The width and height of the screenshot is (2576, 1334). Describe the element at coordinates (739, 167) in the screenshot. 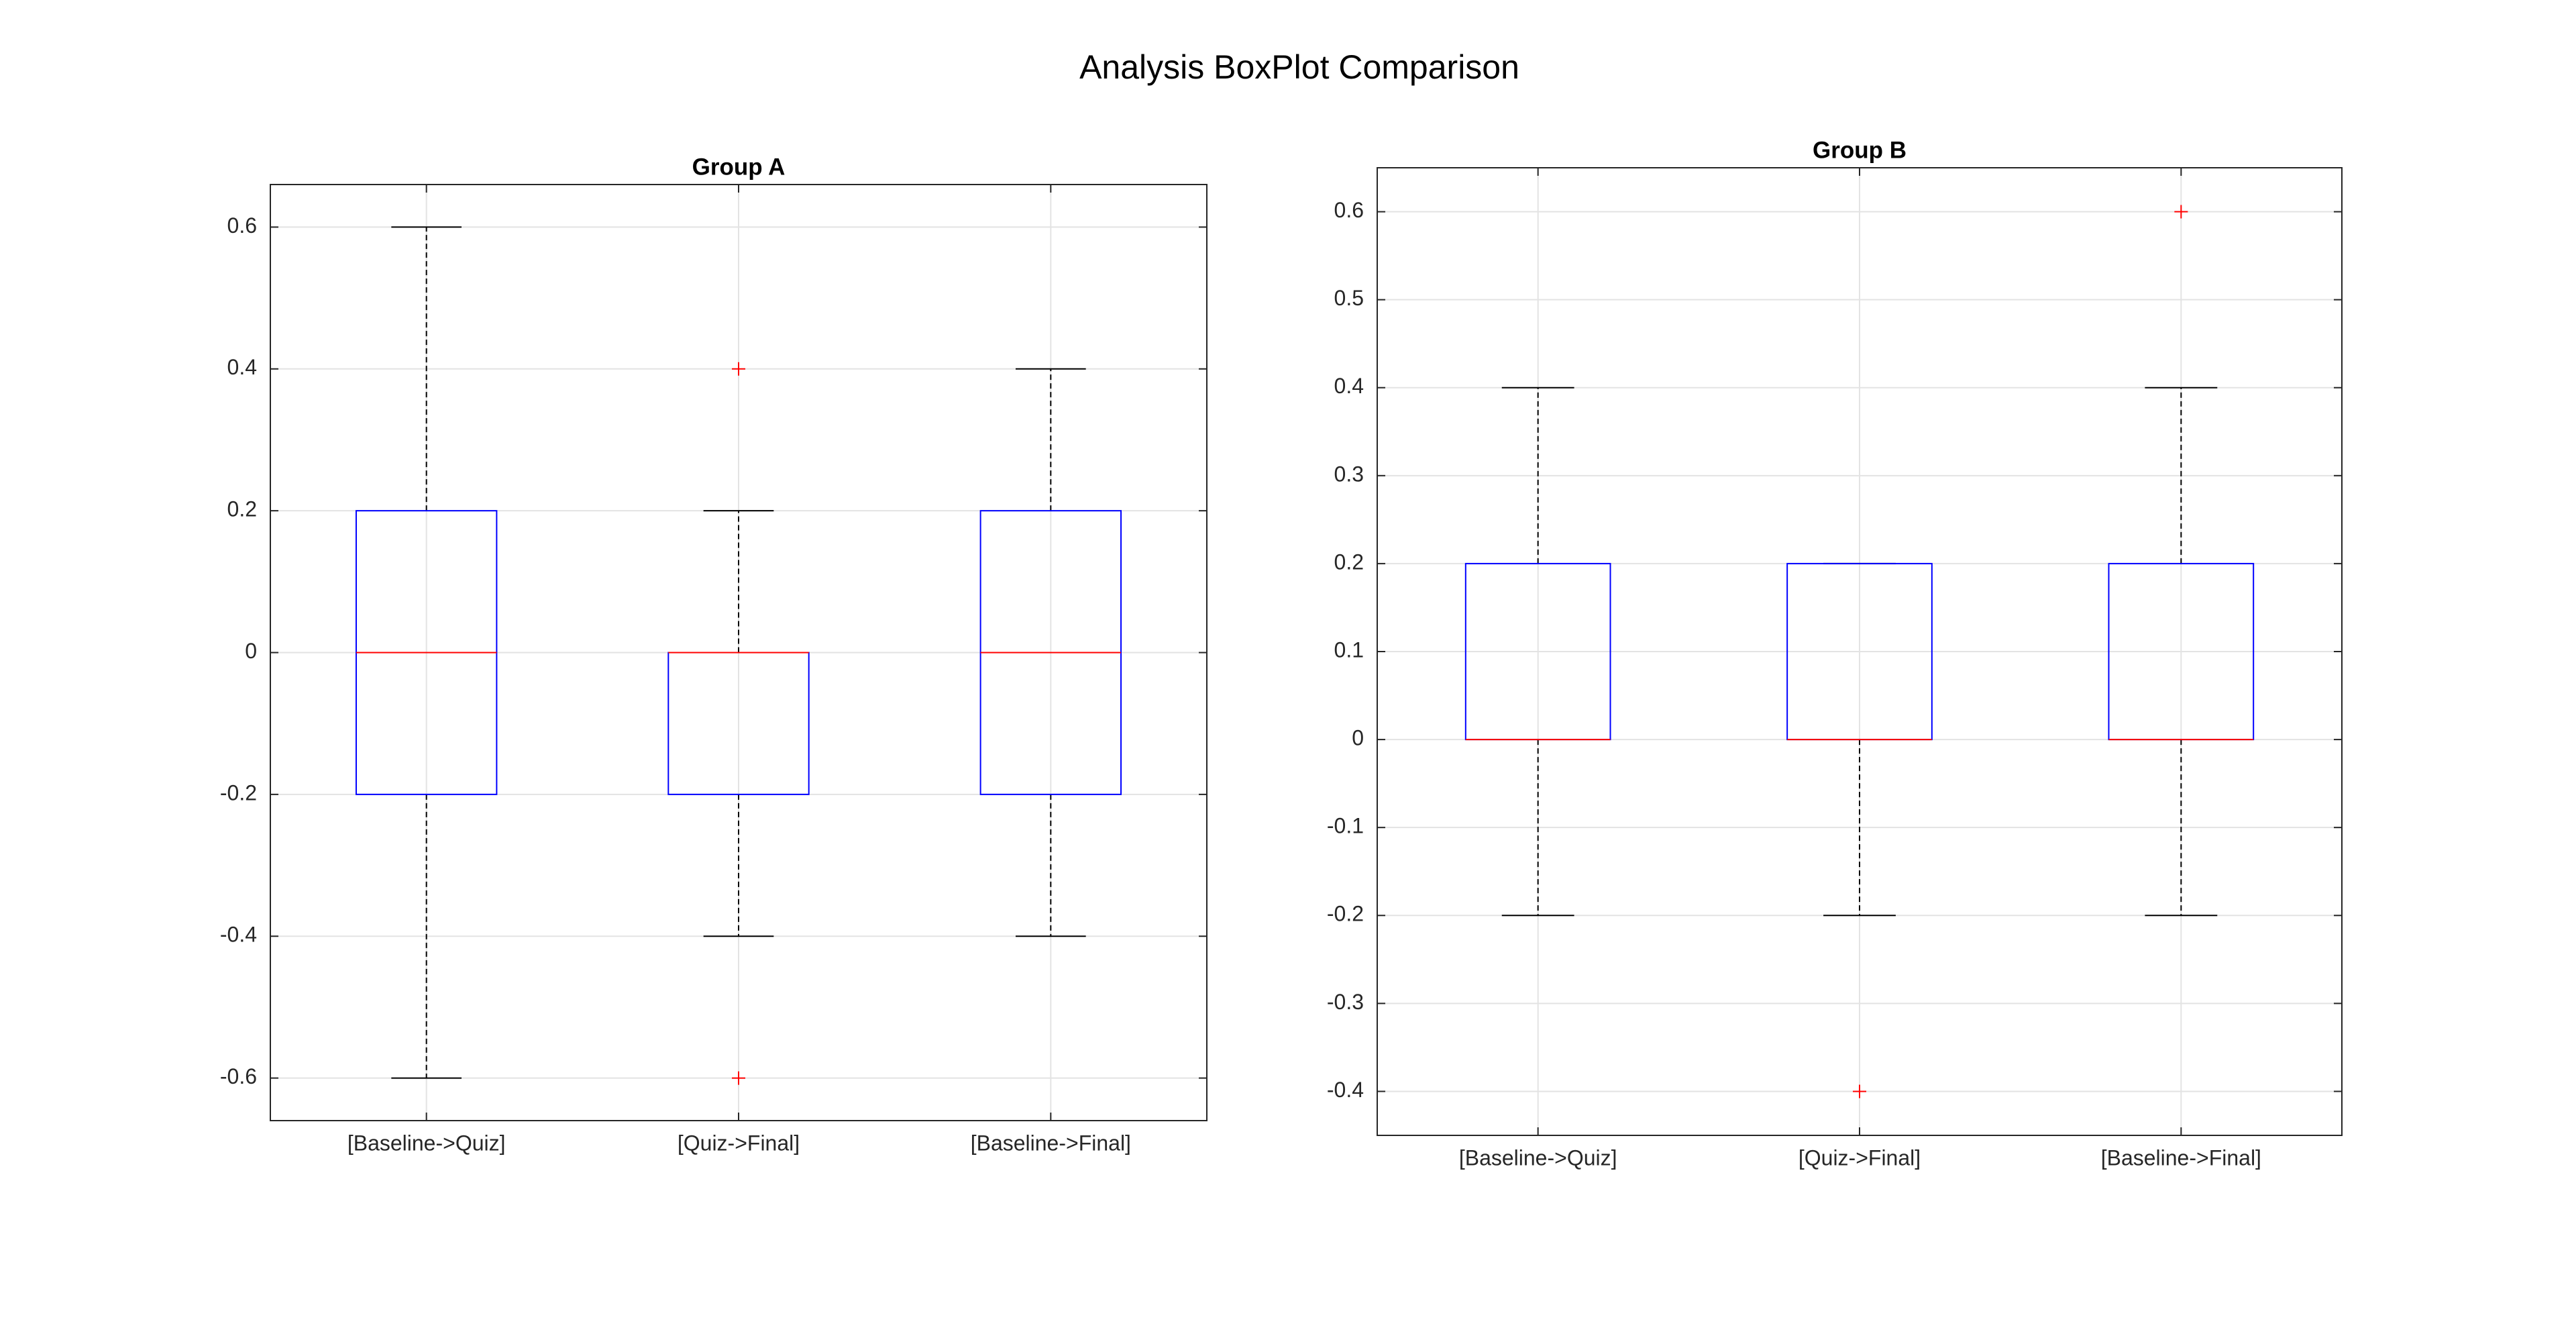

I see `subplot-title: Group A` at that location.